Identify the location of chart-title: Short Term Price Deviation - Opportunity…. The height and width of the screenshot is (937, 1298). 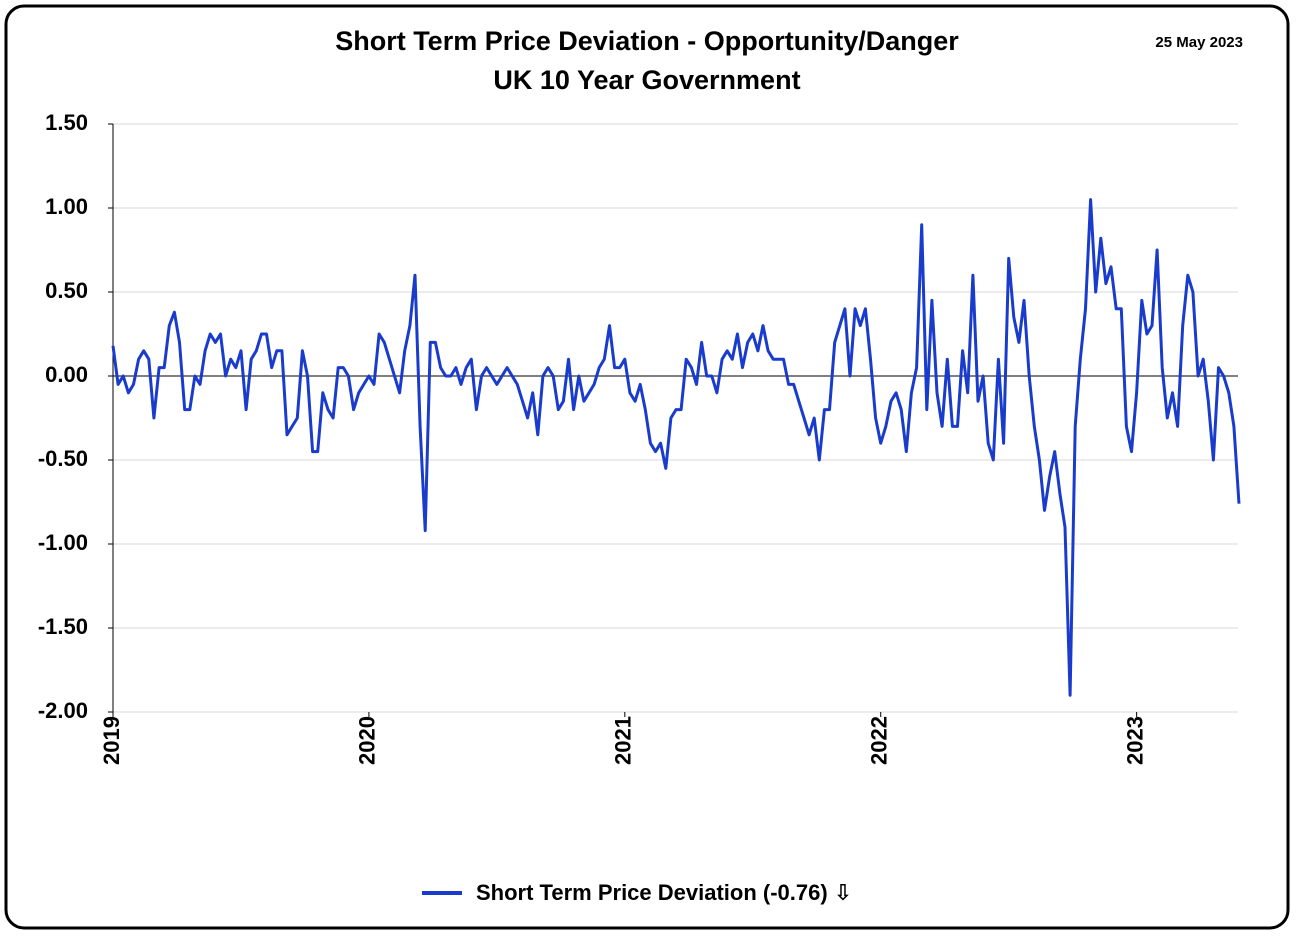
(647, 41).